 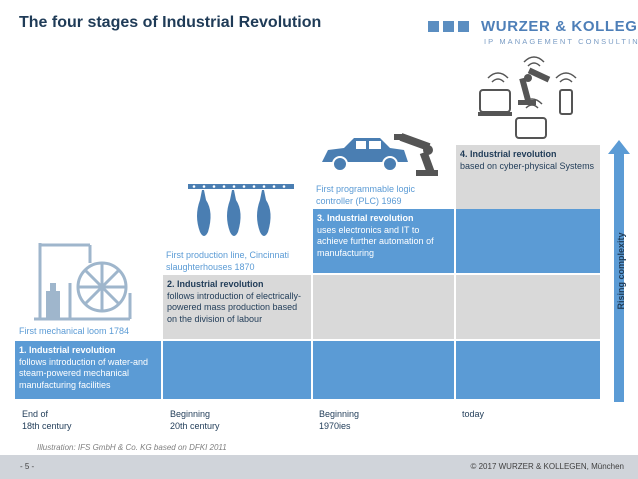 What do you see at coordinates (527, 165) in the screenshot?
I see `stage-4-text: based on cyber-physical Systems` at bounding box center [527, 165].